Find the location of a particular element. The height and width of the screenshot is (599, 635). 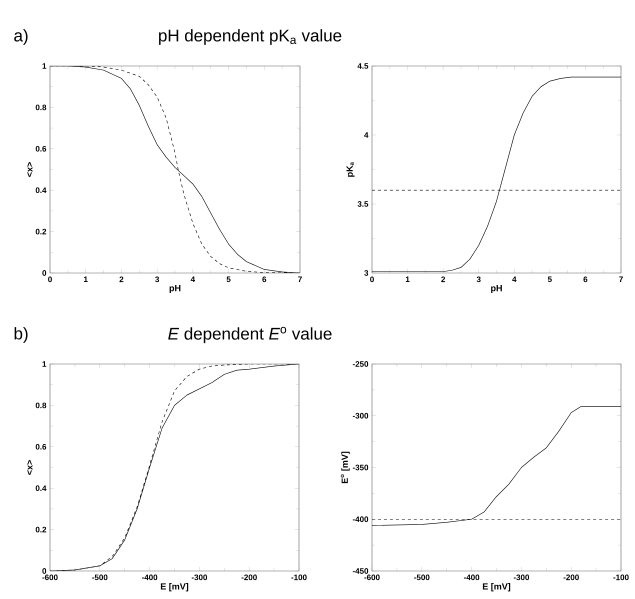

chart-title: E dependent E$^{o}$ value is located at coordinates (250, 335).